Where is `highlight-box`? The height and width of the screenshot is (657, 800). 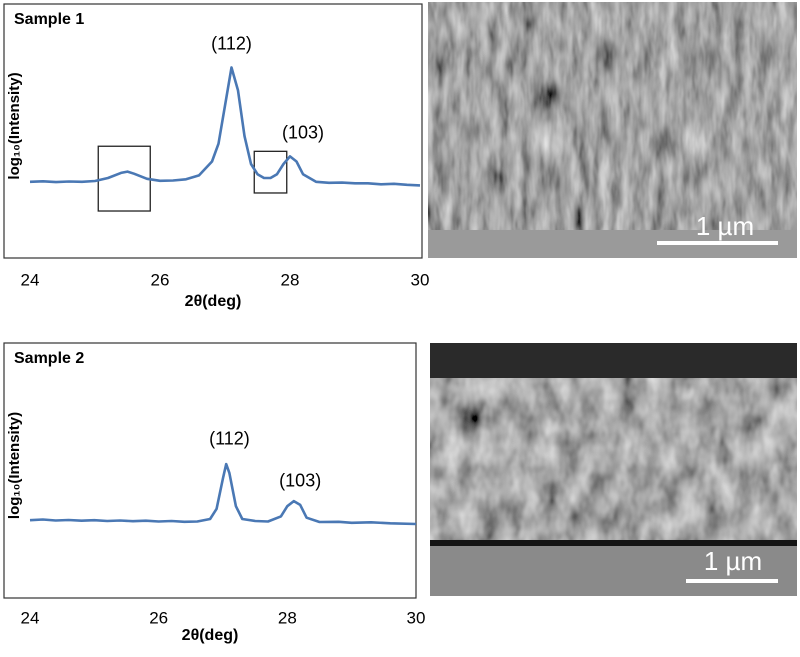 highlight-box is located at coordinates (270, 172).